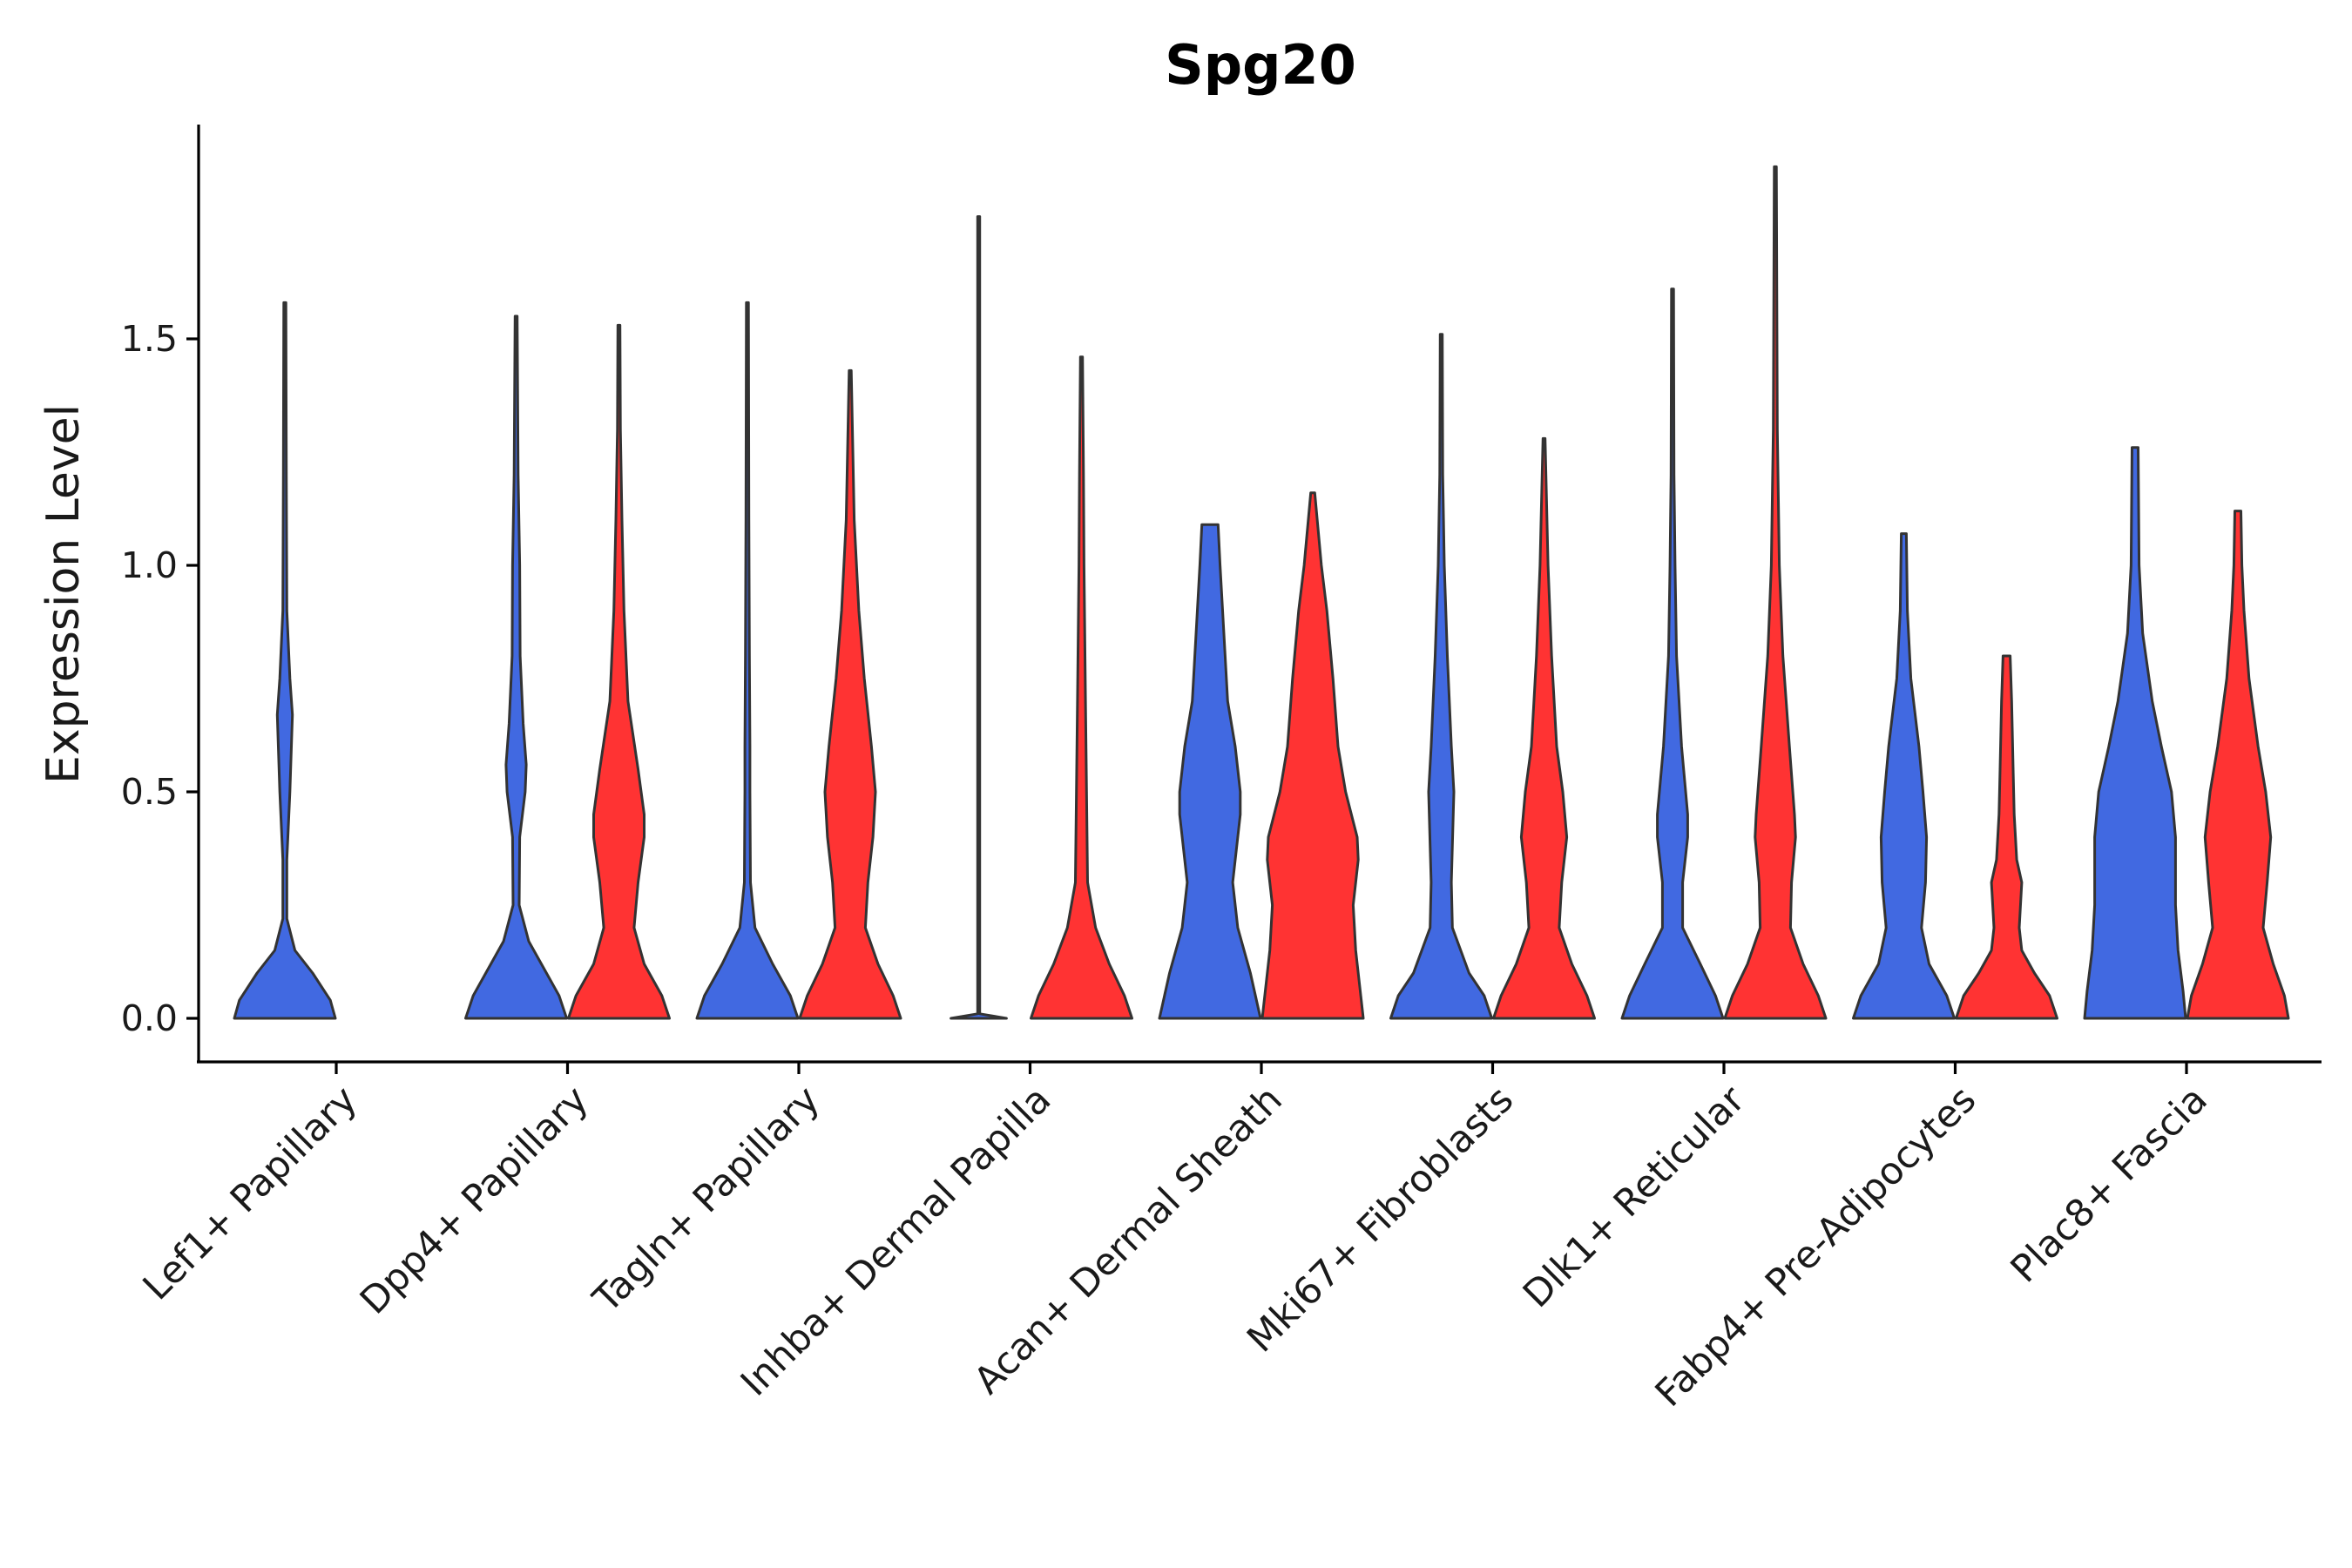  Describe the element at coordinates (64, 594) in the screenshot. I see `y-axis-label: Expression Level` at that location.